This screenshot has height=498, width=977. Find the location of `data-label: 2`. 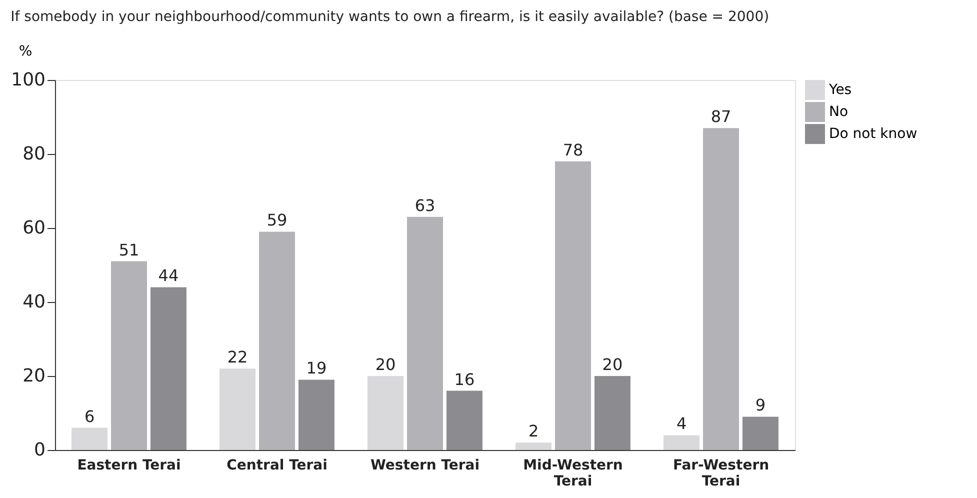

data-label: 2 is located at coordinates (533, 431).